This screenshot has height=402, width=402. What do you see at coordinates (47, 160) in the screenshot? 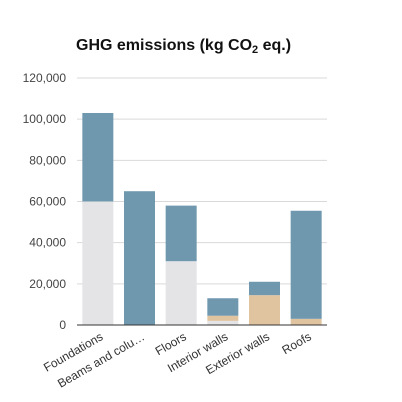
I see `y-tick-label: 80,000` at bounding box center [47, 160].